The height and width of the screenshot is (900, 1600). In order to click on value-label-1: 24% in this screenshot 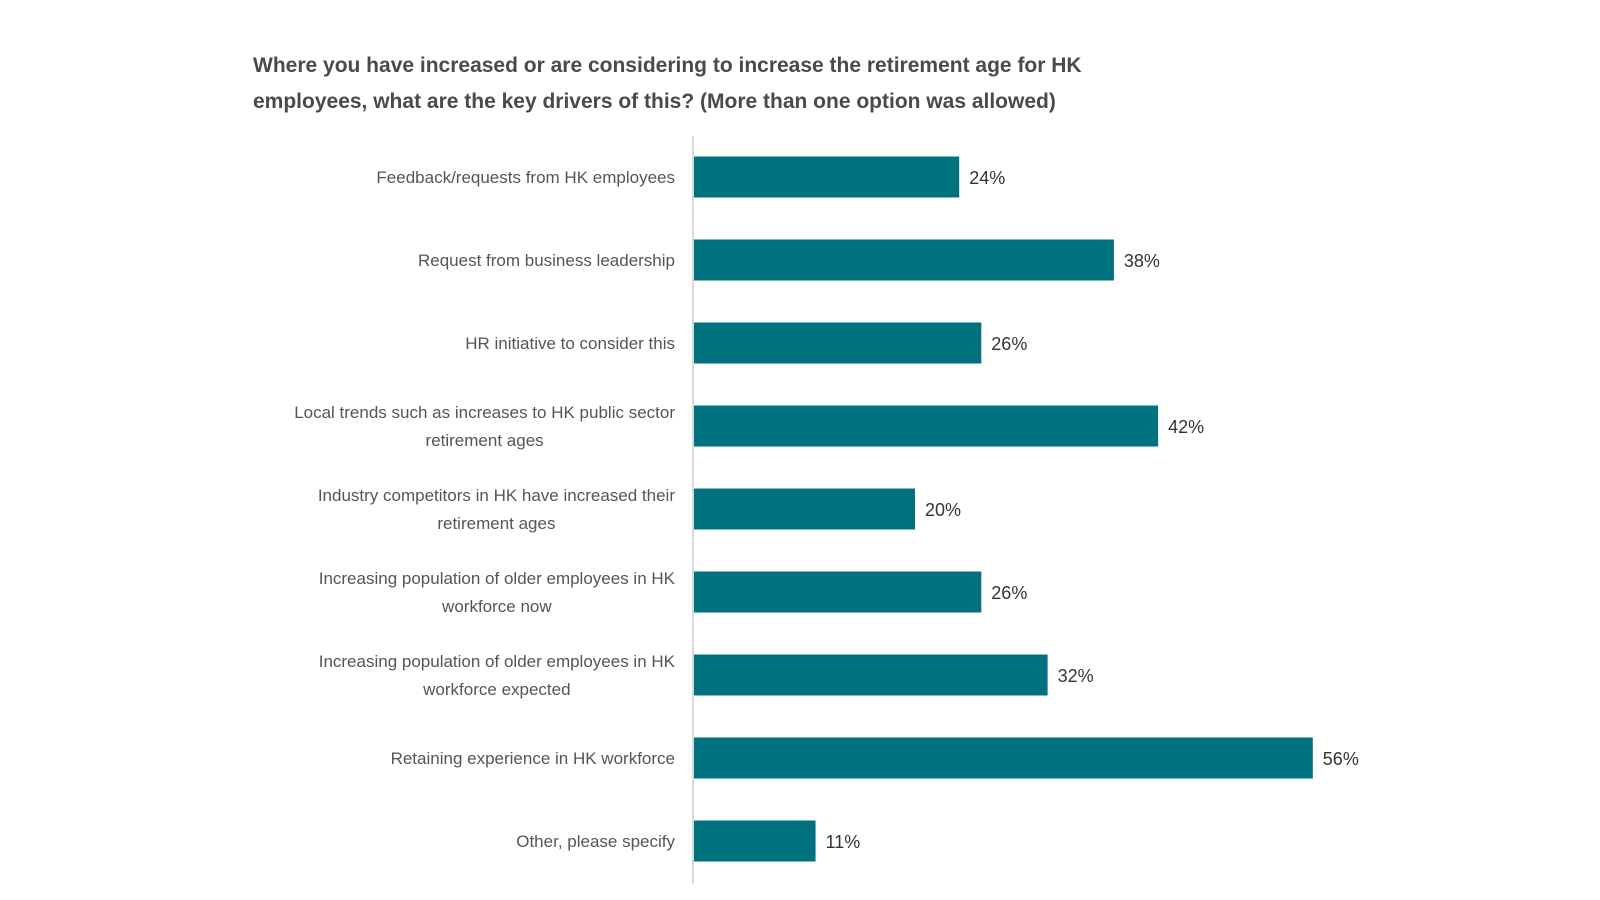, I will do `click(987, 178)`.